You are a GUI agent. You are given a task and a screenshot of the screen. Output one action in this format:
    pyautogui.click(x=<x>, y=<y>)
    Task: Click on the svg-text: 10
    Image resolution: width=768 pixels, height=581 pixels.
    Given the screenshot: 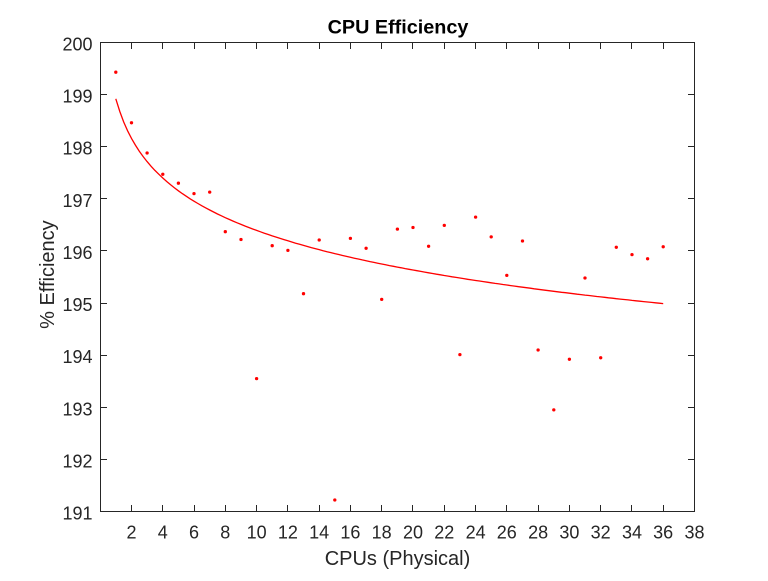 What is the action you would take?
    pyautogui.click(x=257, y=533)
    